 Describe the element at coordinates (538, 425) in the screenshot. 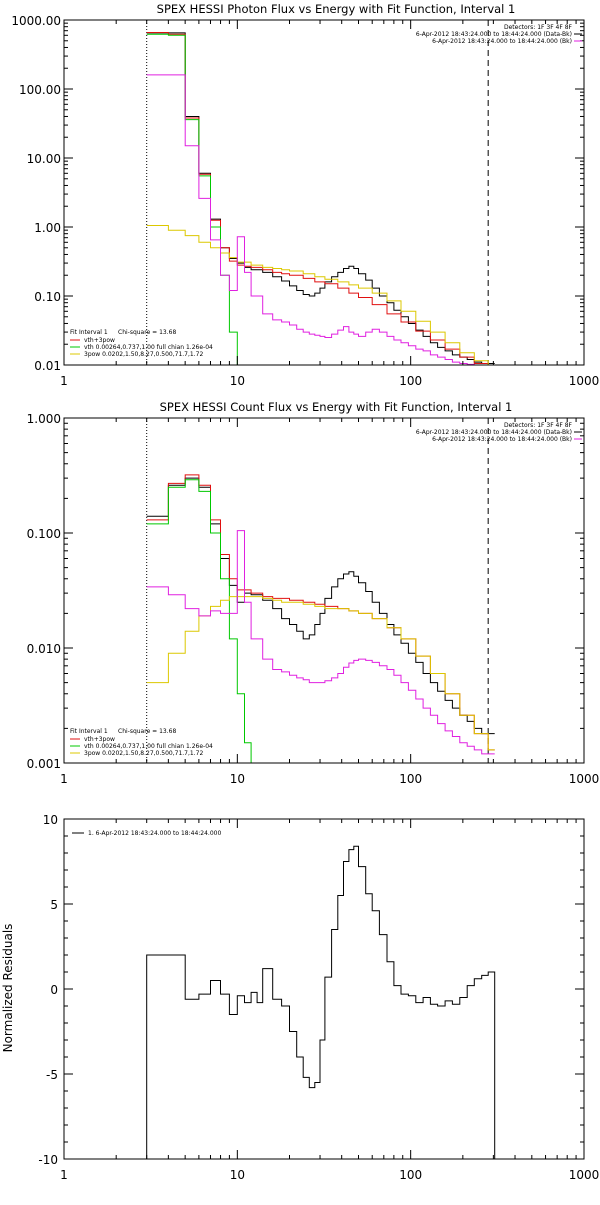

I see `count-detectors-text: Detectors: 1F 3F 4F 8F` at that location.